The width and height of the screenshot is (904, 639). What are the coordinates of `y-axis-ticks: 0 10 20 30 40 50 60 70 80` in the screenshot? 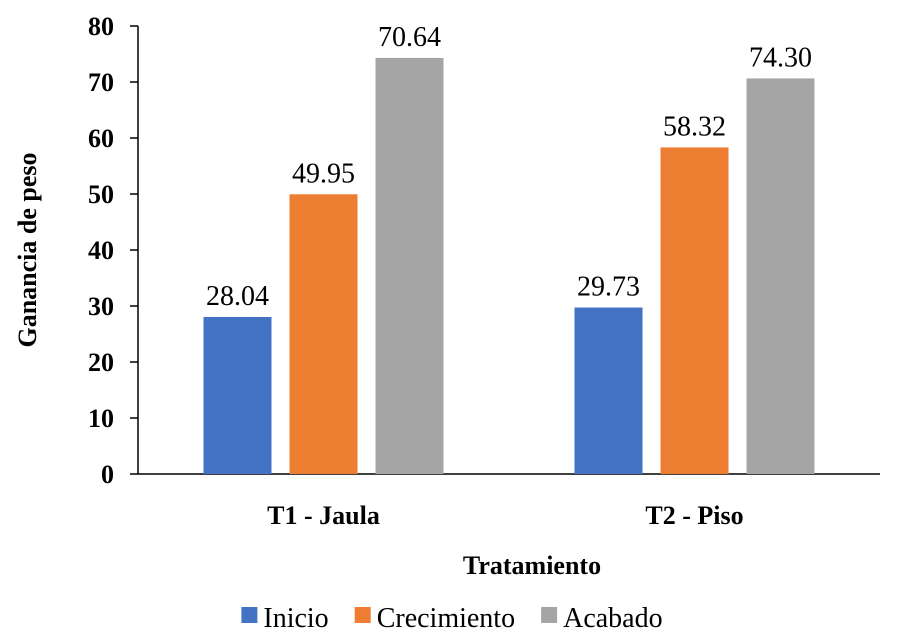 It's located at (113, 250).